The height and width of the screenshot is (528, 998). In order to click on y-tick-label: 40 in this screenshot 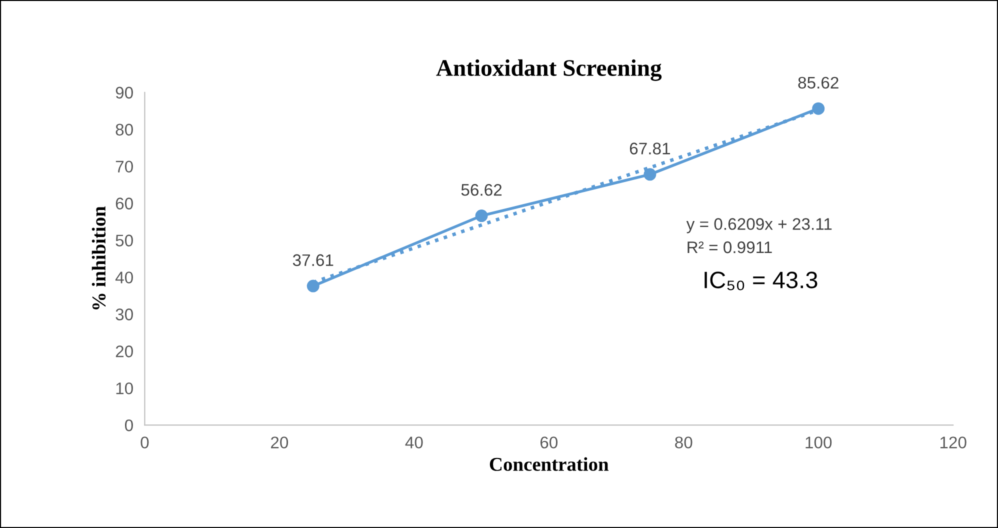, I will do `click(124, 278)`.